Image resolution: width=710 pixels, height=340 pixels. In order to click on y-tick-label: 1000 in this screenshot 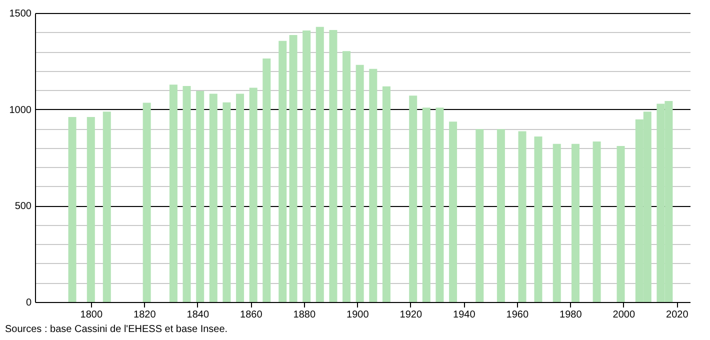, I will do `click(20, 110)`.